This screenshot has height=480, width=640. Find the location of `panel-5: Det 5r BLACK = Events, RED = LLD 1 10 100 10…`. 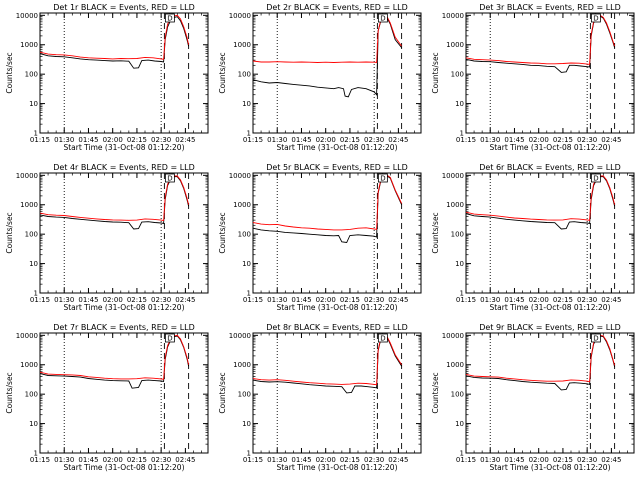

panel-5: Det 5r BLACK = Events, RED = LLD 1 10 100 10… is located at coordinates (320, 237).